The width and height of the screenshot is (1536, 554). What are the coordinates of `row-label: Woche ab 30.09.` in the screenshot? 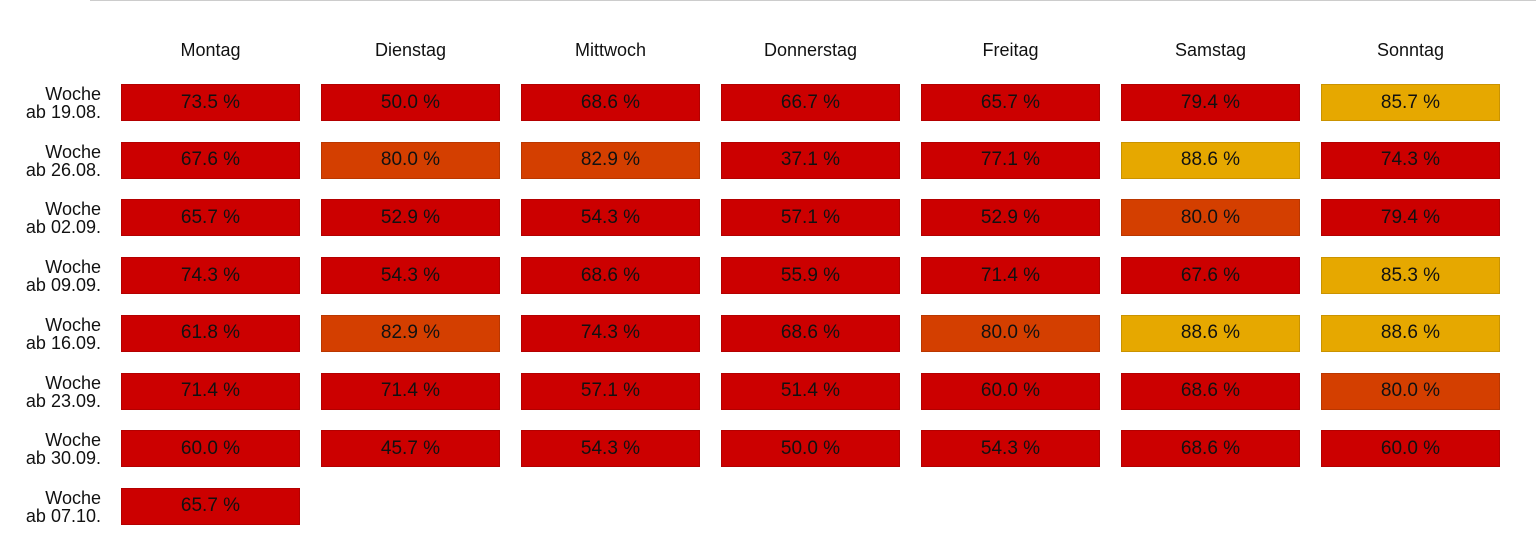 It's located at (63, 449).